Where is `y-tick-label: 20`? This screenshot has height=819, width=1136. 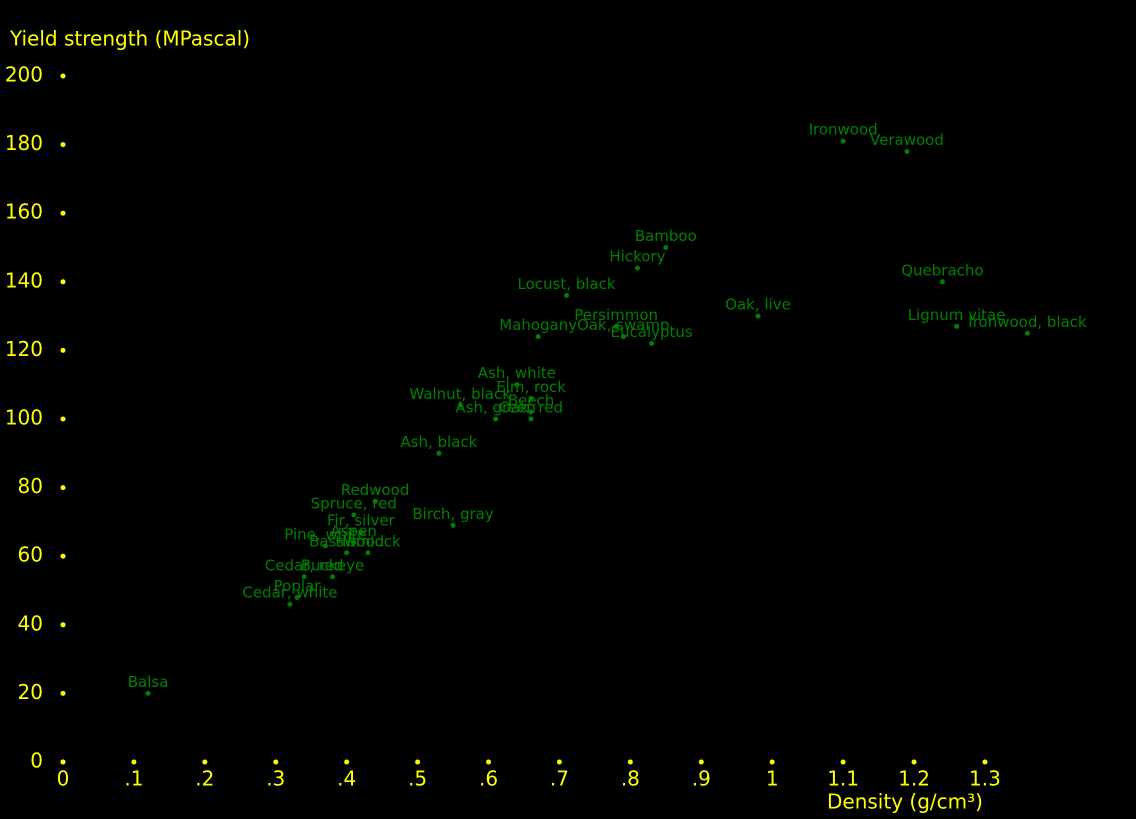 y-tick-label: 20 is located at coordinates (30, 692).